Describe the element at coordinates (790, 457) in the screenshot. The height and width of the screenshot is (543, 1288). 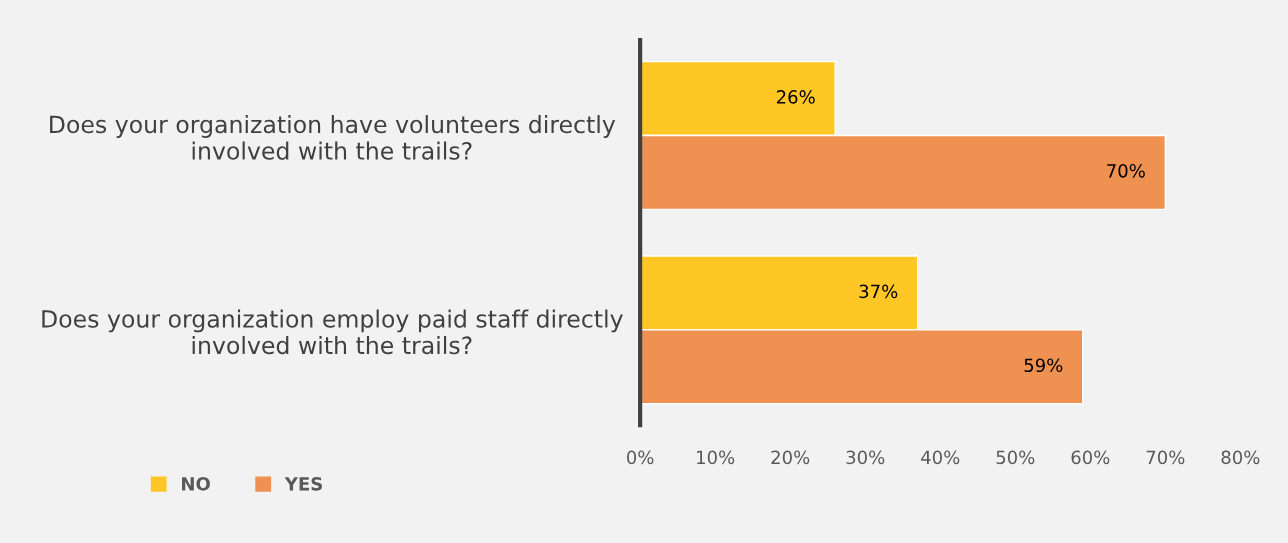
I see `x-tick-label: 20%` at that location.